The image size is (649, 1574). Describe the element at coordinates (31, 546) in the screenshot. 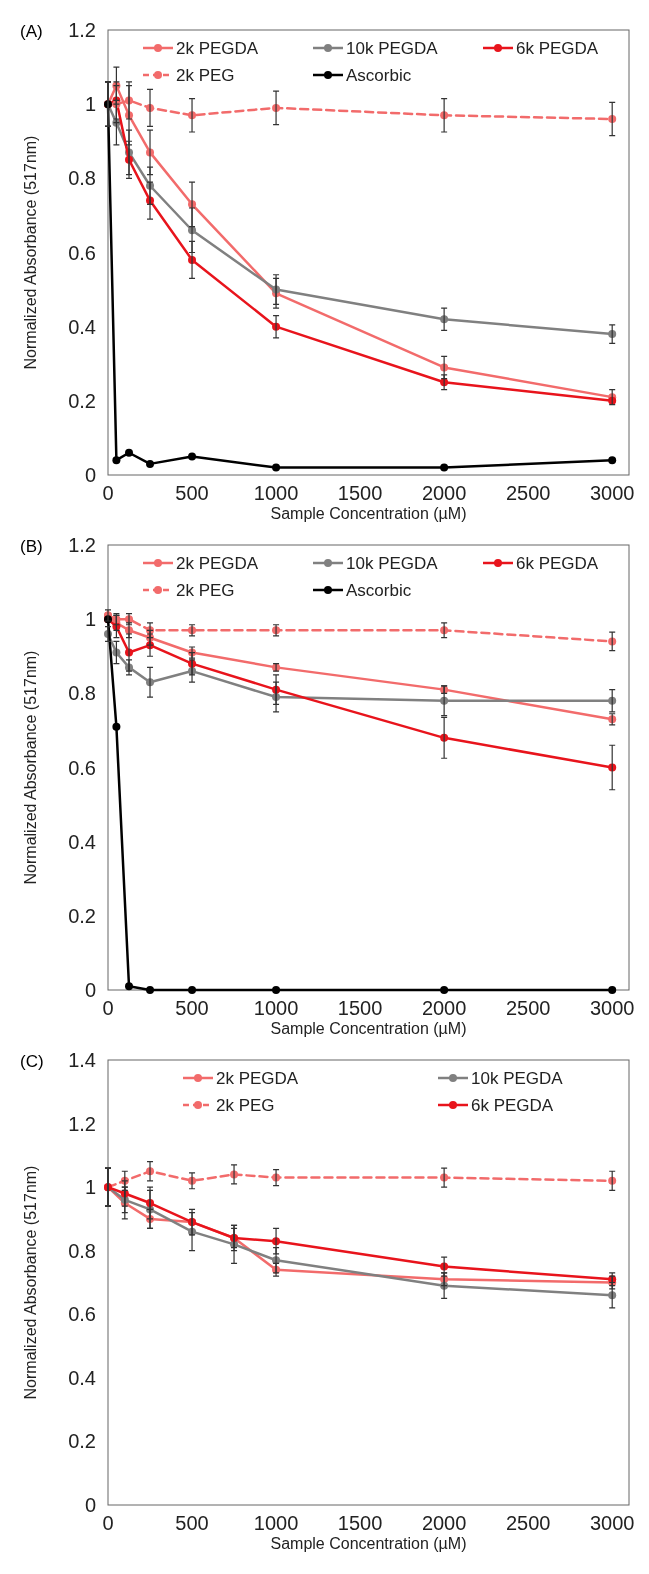

I see `chart-title: (B)` at that location.